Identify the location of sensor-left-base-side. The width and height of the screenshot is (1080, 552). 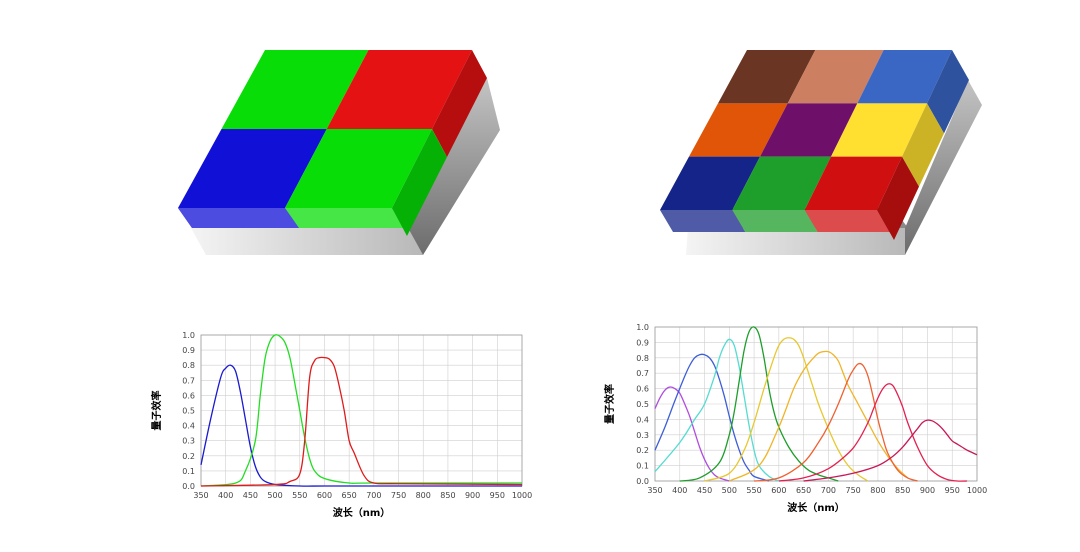
(454, 166).